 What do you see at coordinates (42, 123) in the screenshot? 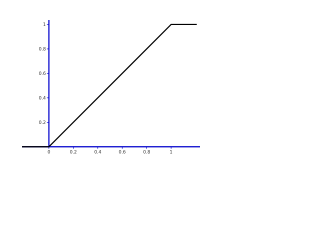
I see `y-tick-label: 0.2` at bounding box center [42, 123].